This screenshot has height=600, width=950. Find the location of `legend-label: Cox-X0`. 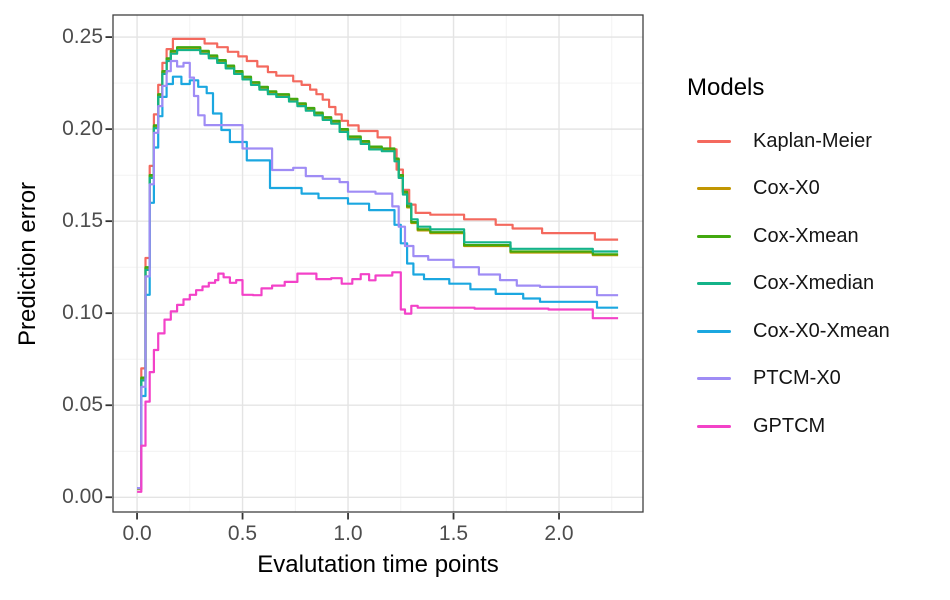

legend-label: Cox-X0 is located at coordinates (786, 188).